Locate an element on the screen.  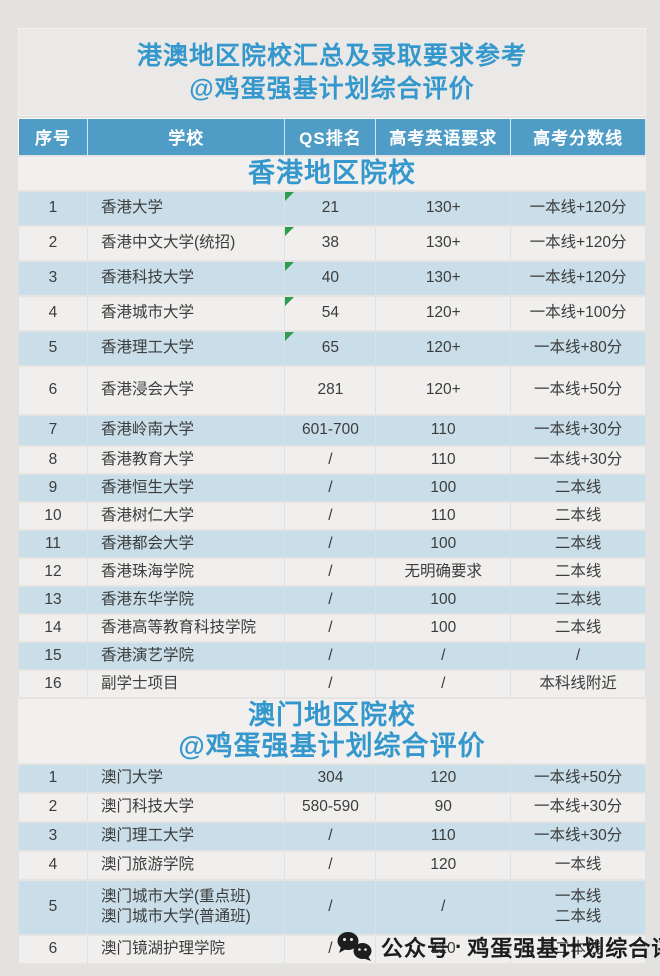
qs-rank-cell: 304 is located at coordinates (330, 778).